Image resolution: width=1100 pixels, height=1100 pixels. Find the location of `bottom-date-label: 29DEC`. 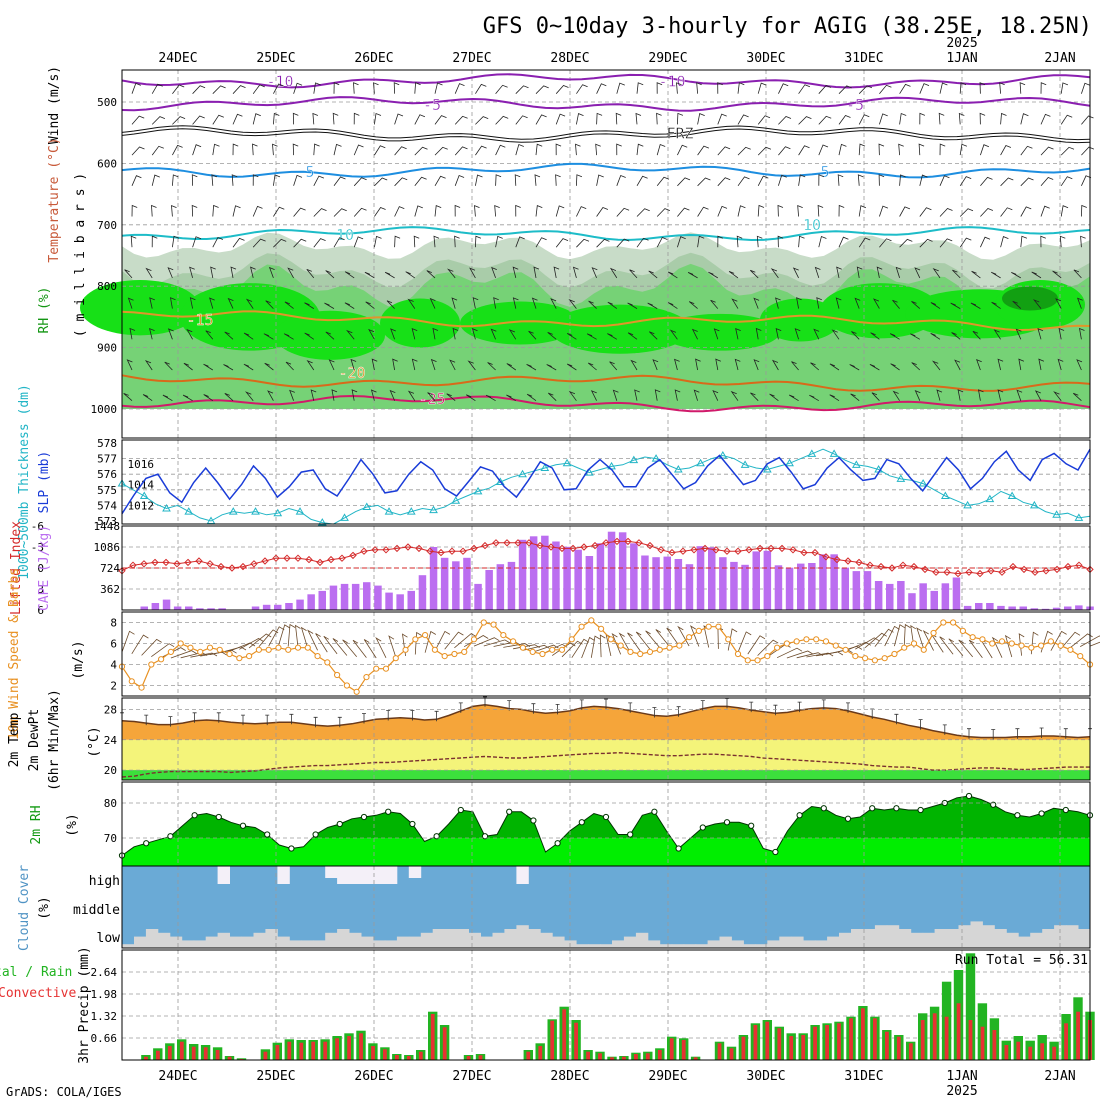

bottom-date-label: 29DEC is located at coordinates (667, 1076).